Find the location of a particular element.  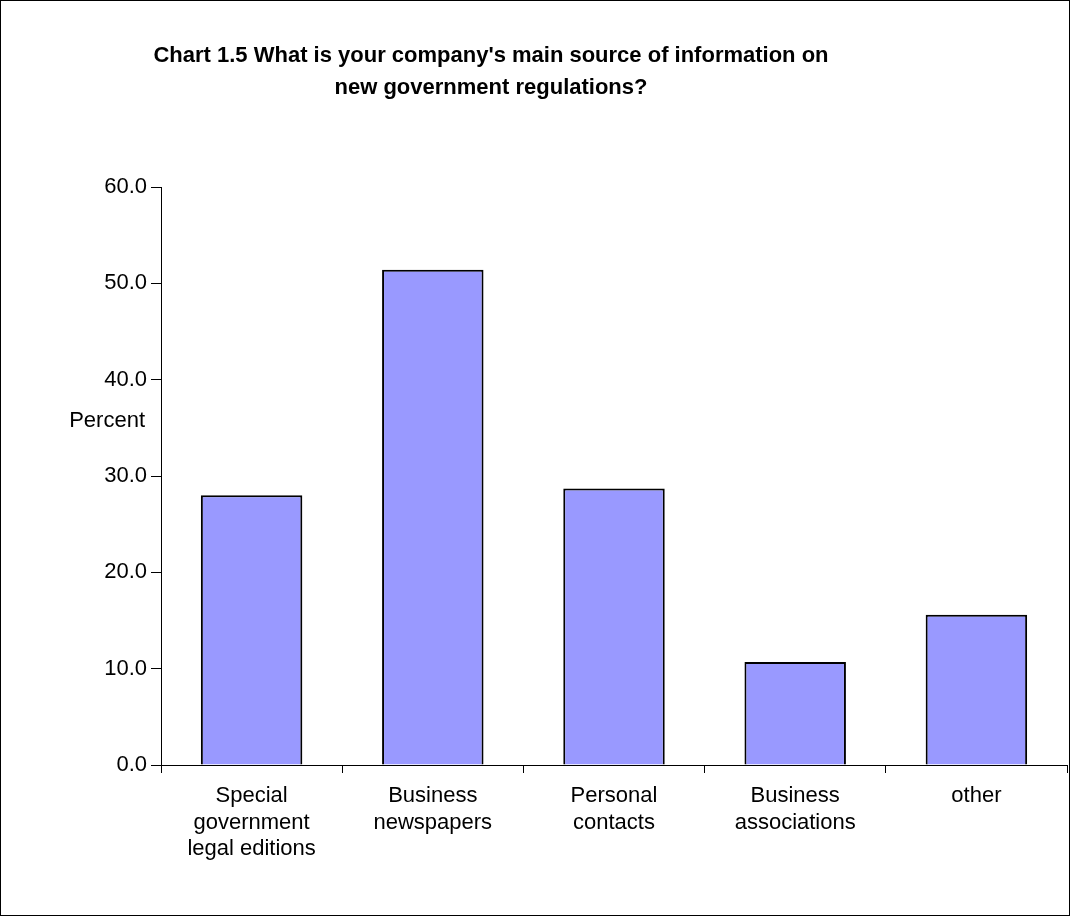

y-tick-label: 50.0 is located at coordinates (125, 282).